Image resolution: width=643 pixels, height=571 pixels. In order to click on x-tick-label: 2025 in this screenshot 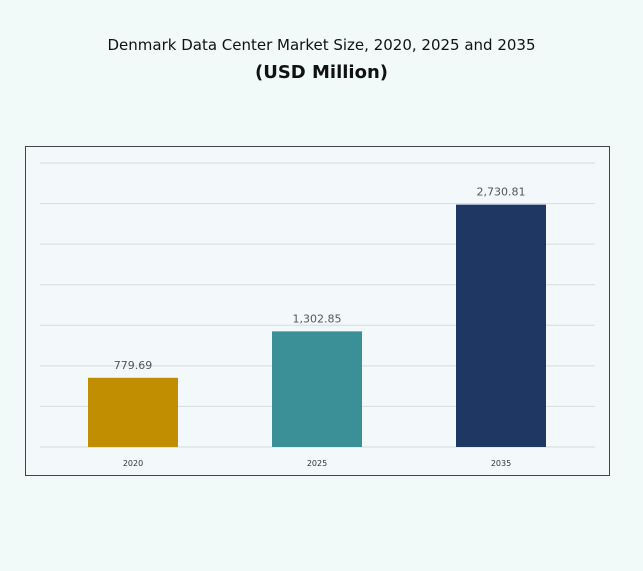, I will do `click(317, 463)`.